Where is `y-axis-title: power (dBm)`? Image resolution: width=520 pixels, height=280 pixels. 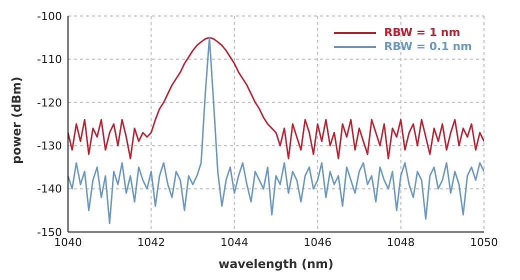 y-axis-title: power (dBm) is located at coordinates (16, 120).